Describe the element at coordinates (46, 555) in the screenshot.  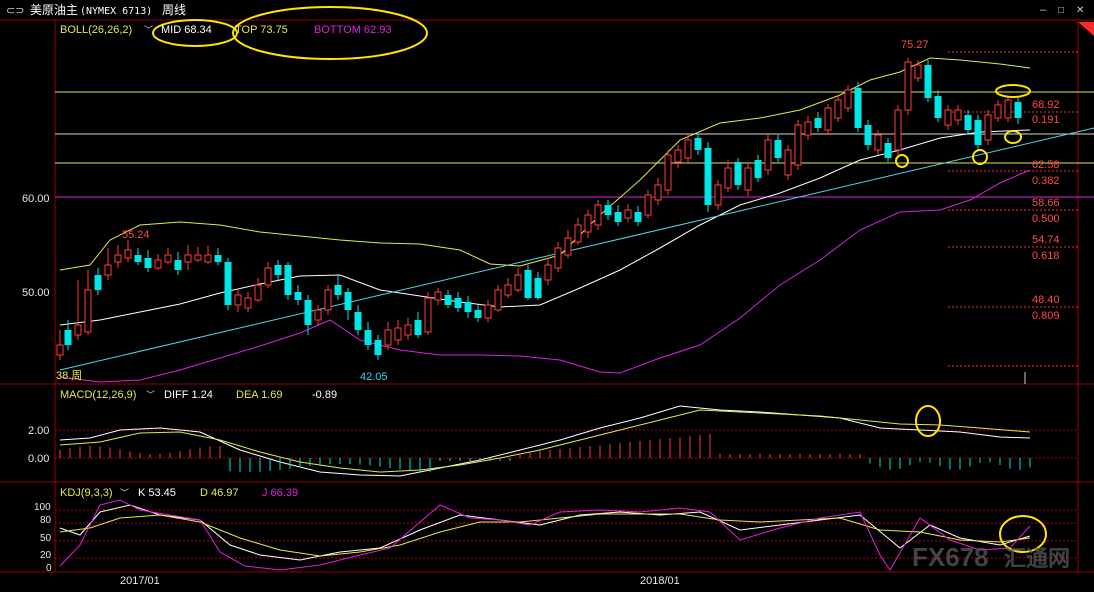
I see `kdj-tick-20: 20` at that location.